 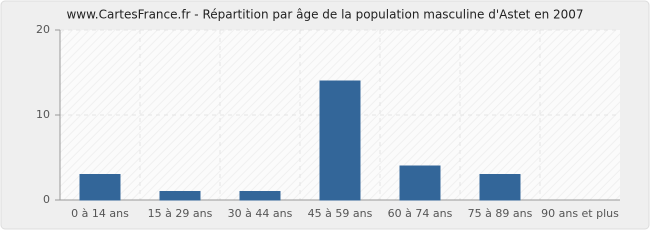 I want to click on y-tick-label: 0, so click(x=46, y=199).